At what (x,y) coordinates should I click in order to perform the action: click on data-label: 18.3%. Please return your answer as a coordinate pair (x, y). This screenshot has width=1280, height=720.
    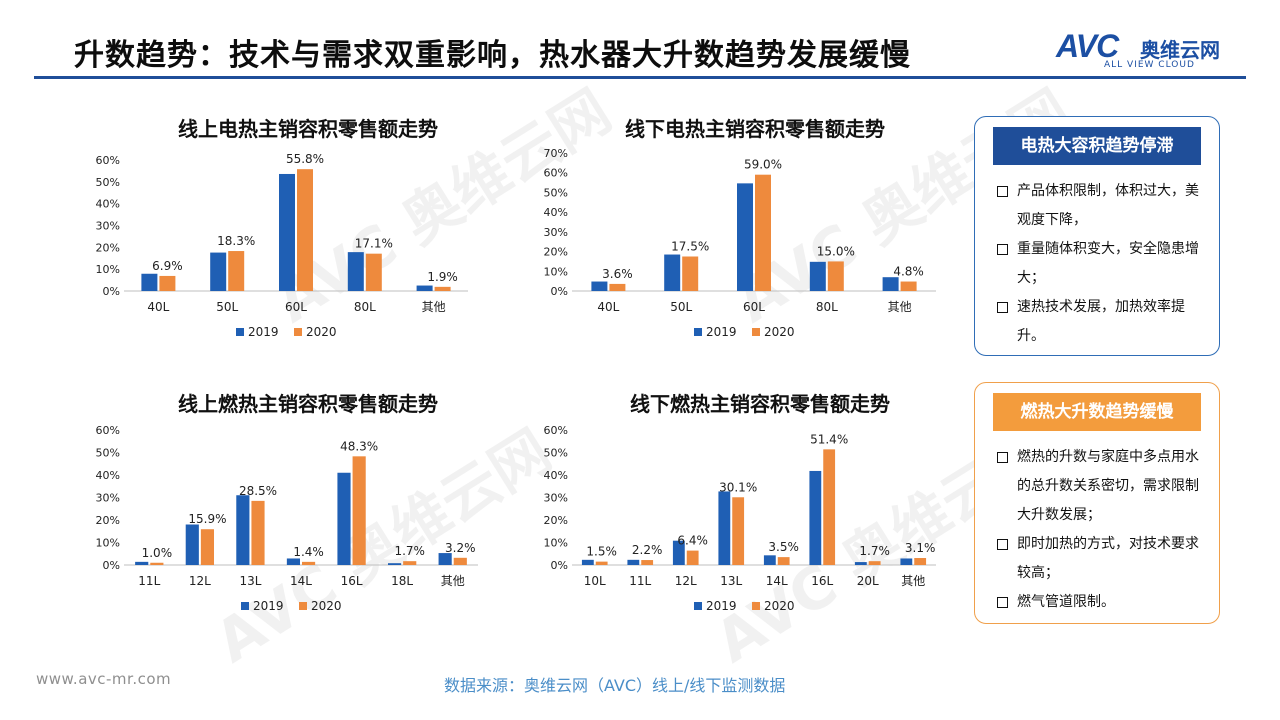
    Looking at the image, I should click on (236, 241).